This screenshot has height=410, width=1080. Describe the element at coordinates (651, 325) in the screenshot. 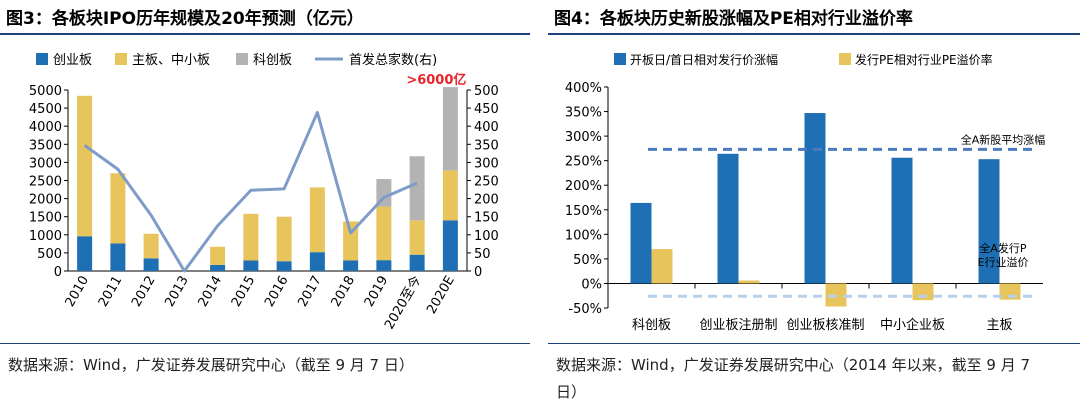

I see `x-tick-label: 科创板` at that location.